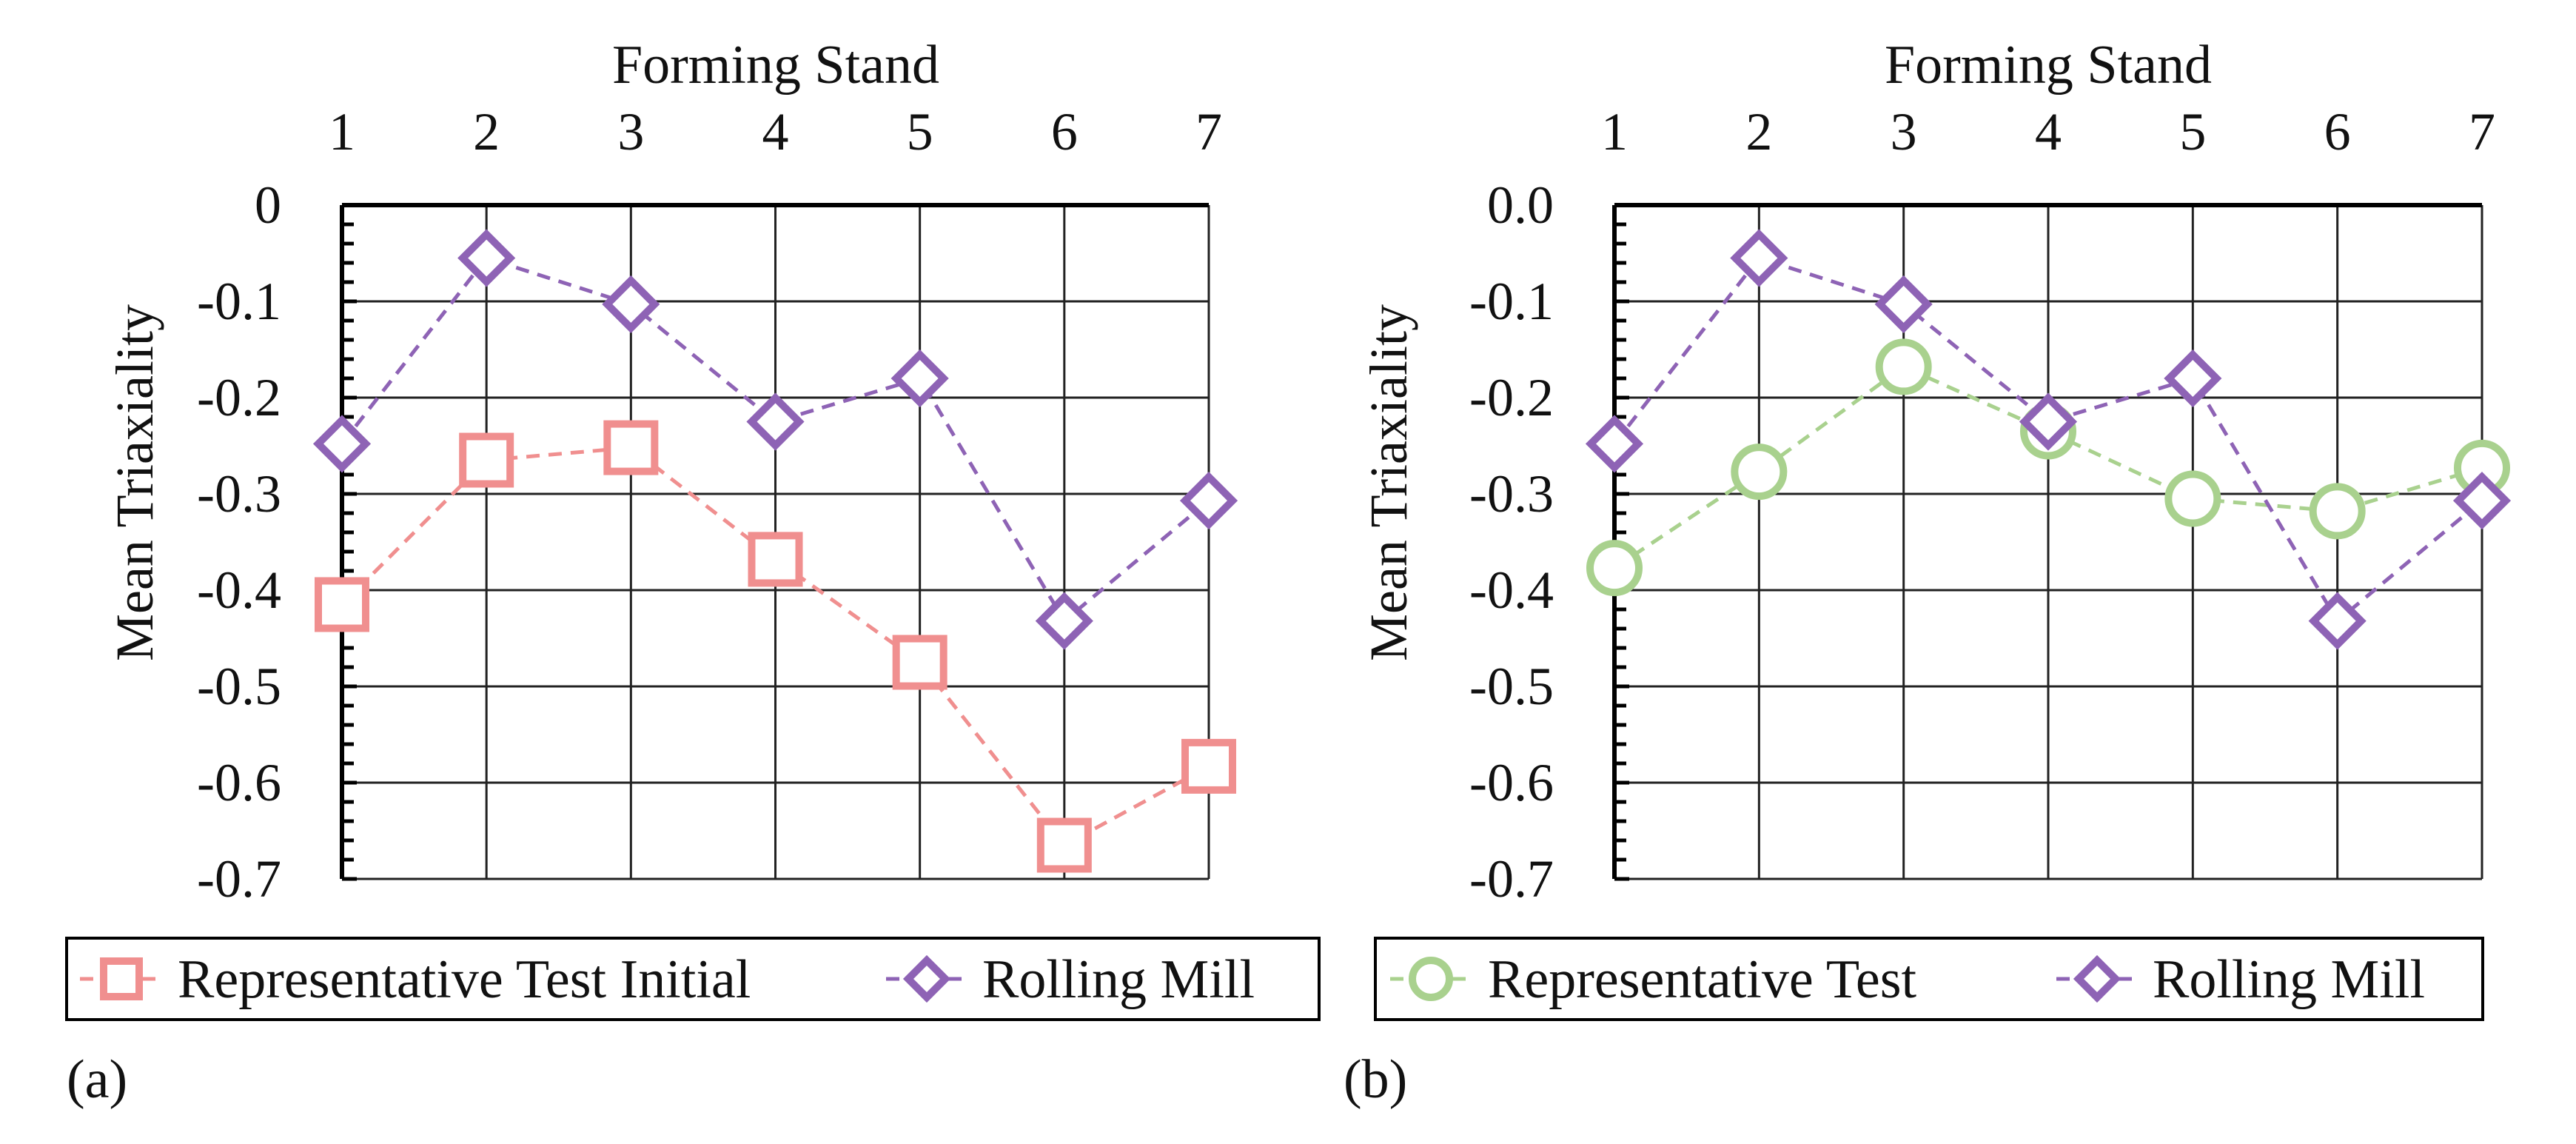  What do you see at coordinates (239, 686) in the screenshot?
I see `panel-a-y-tick-label-5: -0.5` at bounding box center [239, 686].